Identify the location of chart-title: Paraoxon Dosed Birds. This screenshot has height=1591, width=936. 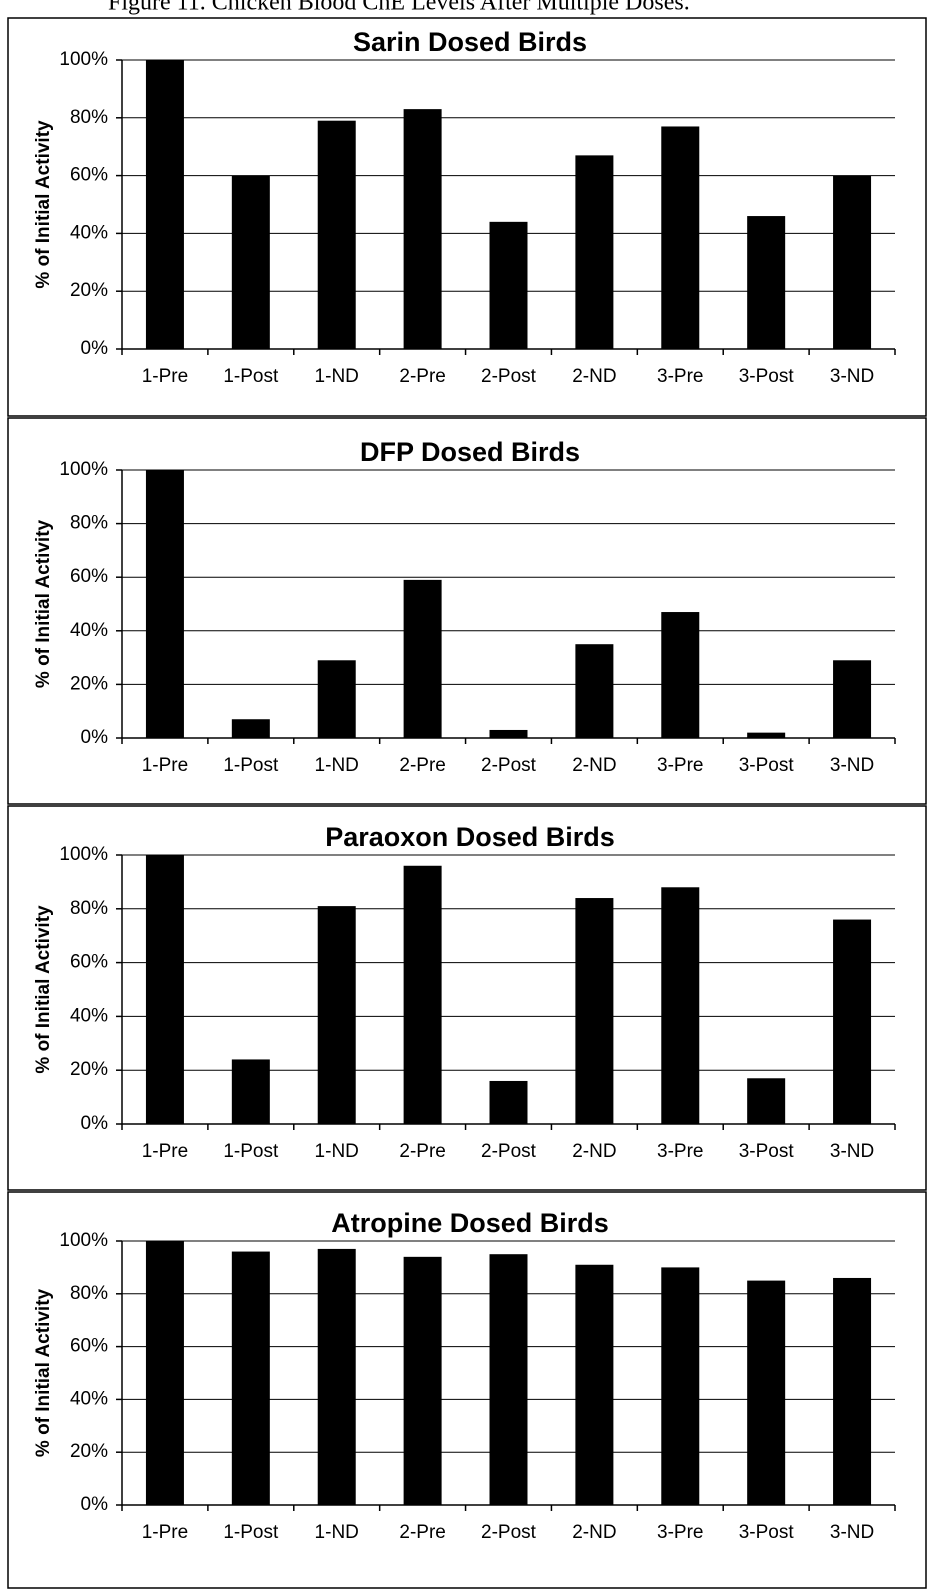
(470, 837).